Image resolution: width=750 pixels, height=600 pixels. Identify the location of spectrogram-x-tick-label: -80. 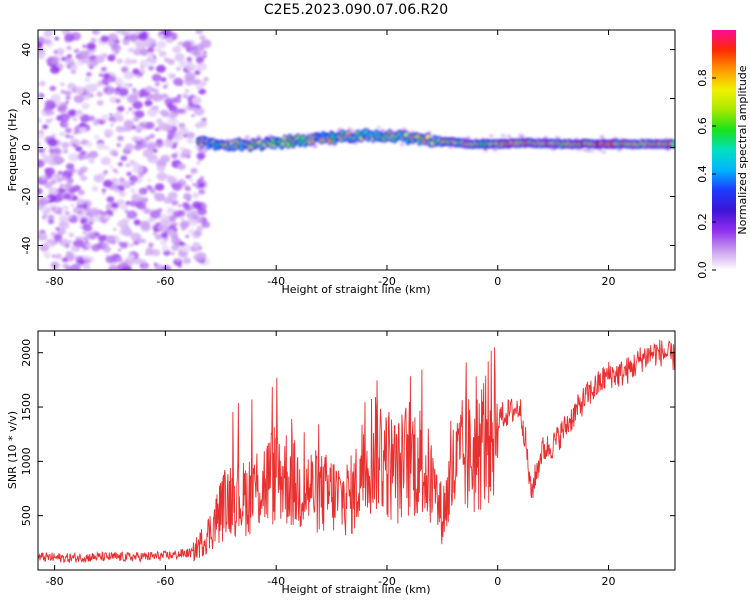
(55, 281).